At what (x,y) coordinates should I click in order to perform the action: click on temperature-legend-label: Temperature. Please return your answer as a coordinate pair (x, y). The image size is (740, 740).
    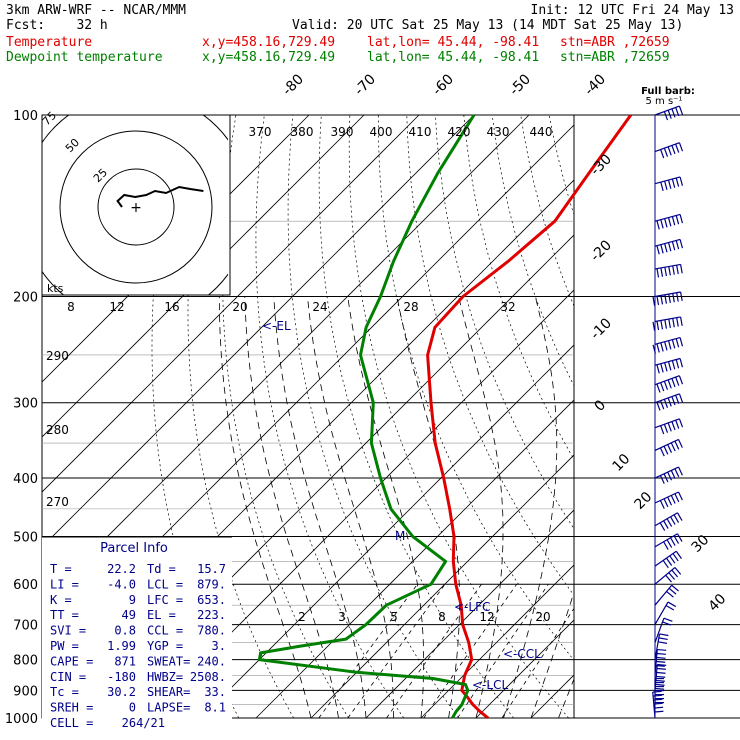
    Looking at the image, I should click on (49, 42).